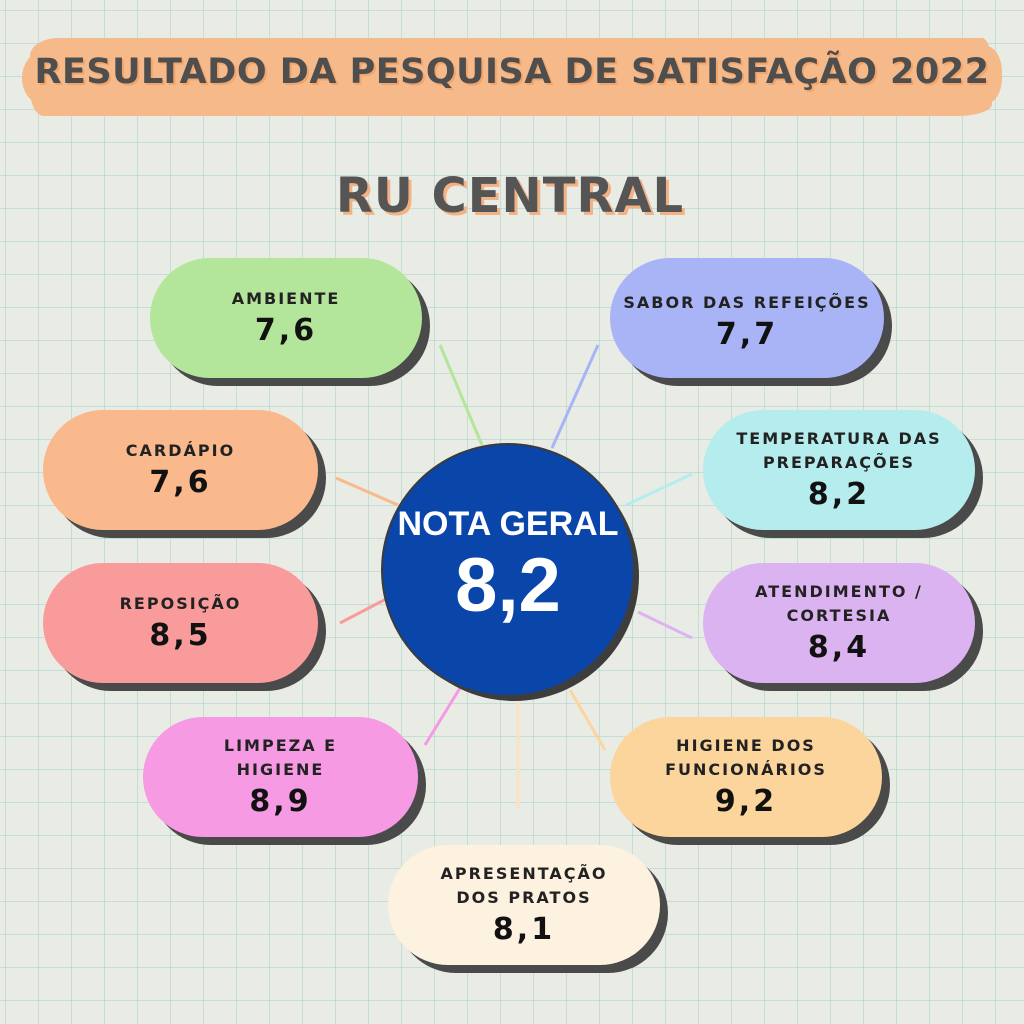 The image size is (1024, 1024). I want to click on page-subtitle: RU CENTRAL, so click(510, 196).